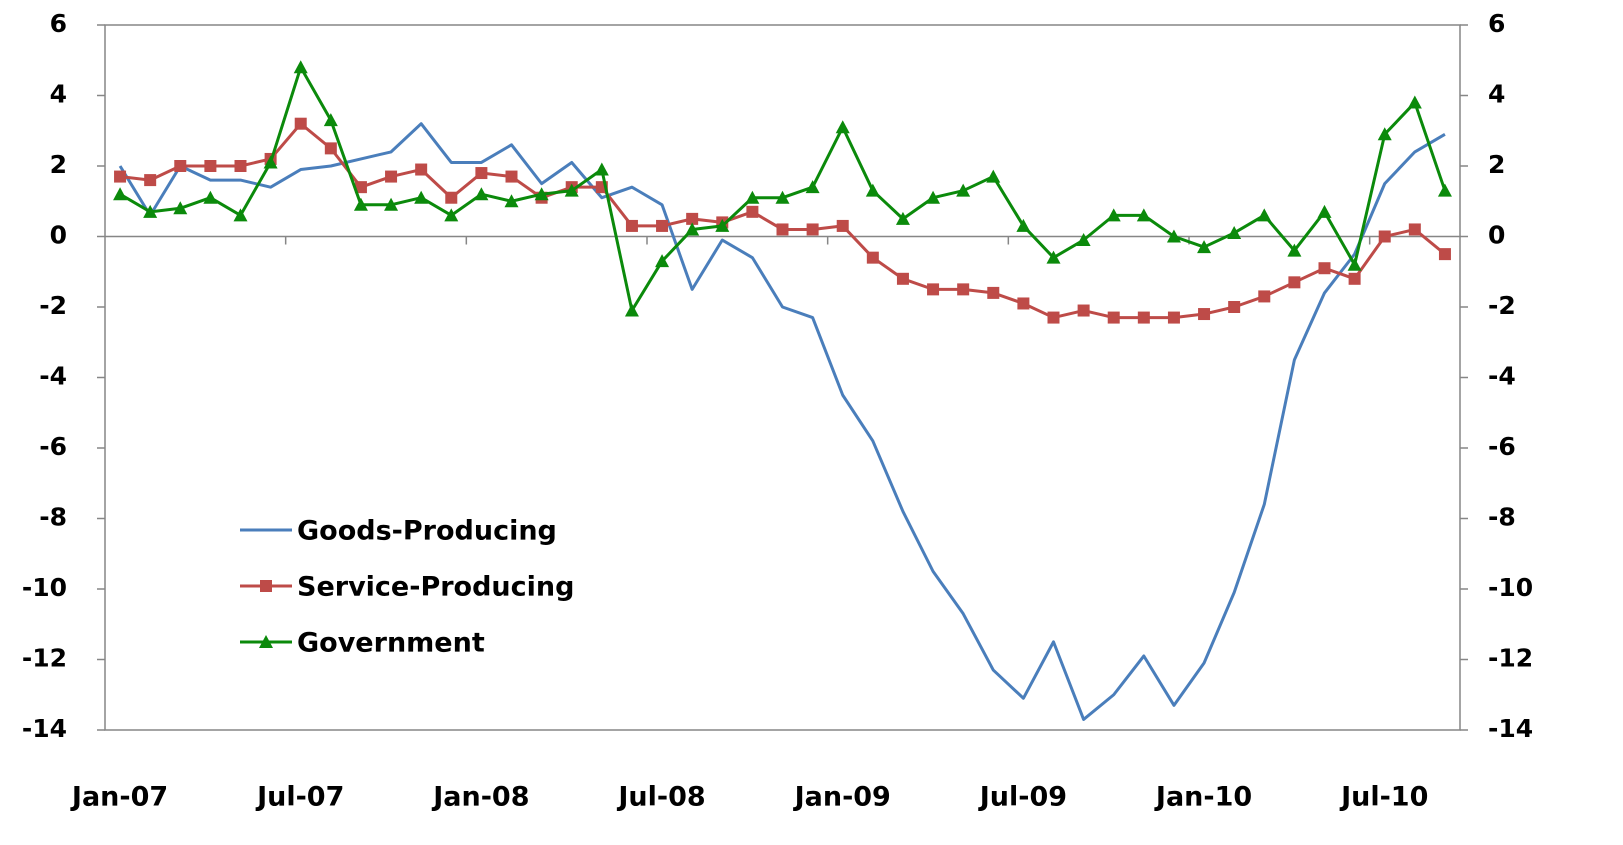 This screenshot has width=1623, height=845. Describe the element at coordinates (1496, 94) in the screenshot. I see `y2-tick-label: 4` at that location.